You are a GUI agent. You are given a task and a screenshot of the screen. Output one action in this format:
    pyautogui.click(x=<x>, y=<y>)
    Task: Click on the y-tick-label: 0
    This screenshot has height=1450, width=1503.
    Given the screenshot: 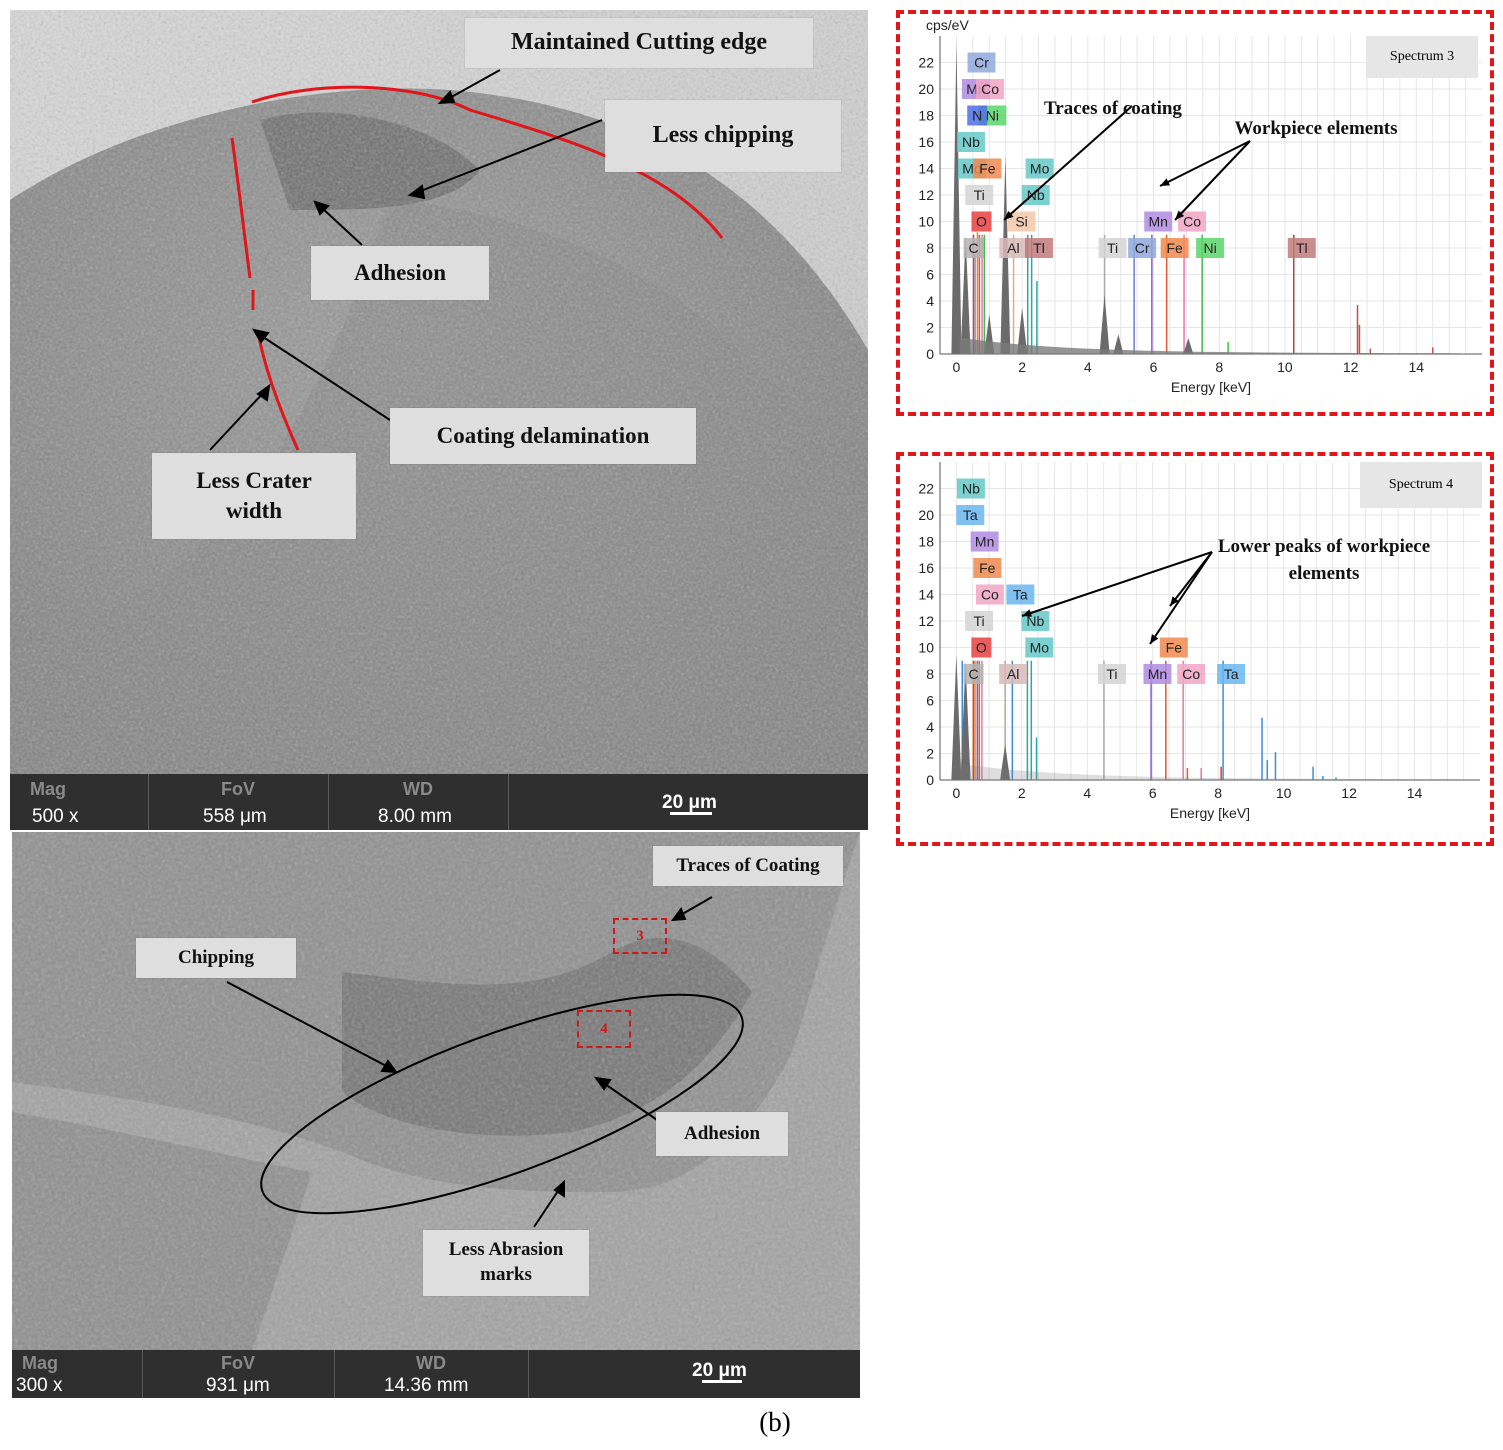 What is the action you would take?
    pyautogui.click(x=930, y=354)
    